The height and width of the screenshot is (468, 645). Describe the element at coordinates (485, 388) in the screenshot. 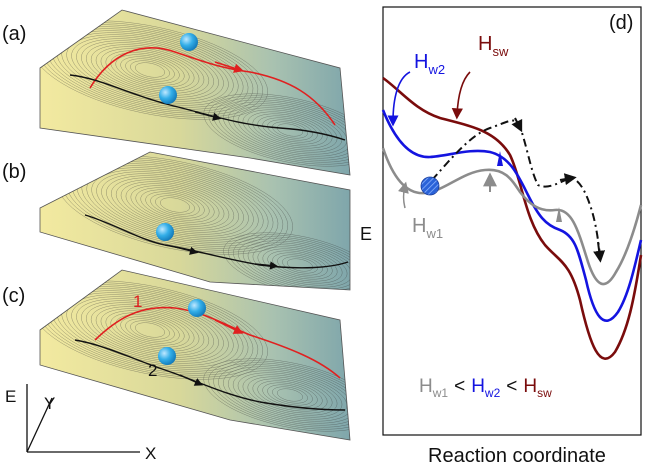

I see `inequality: Hw1 < Hw2 < Hsw` at that location.